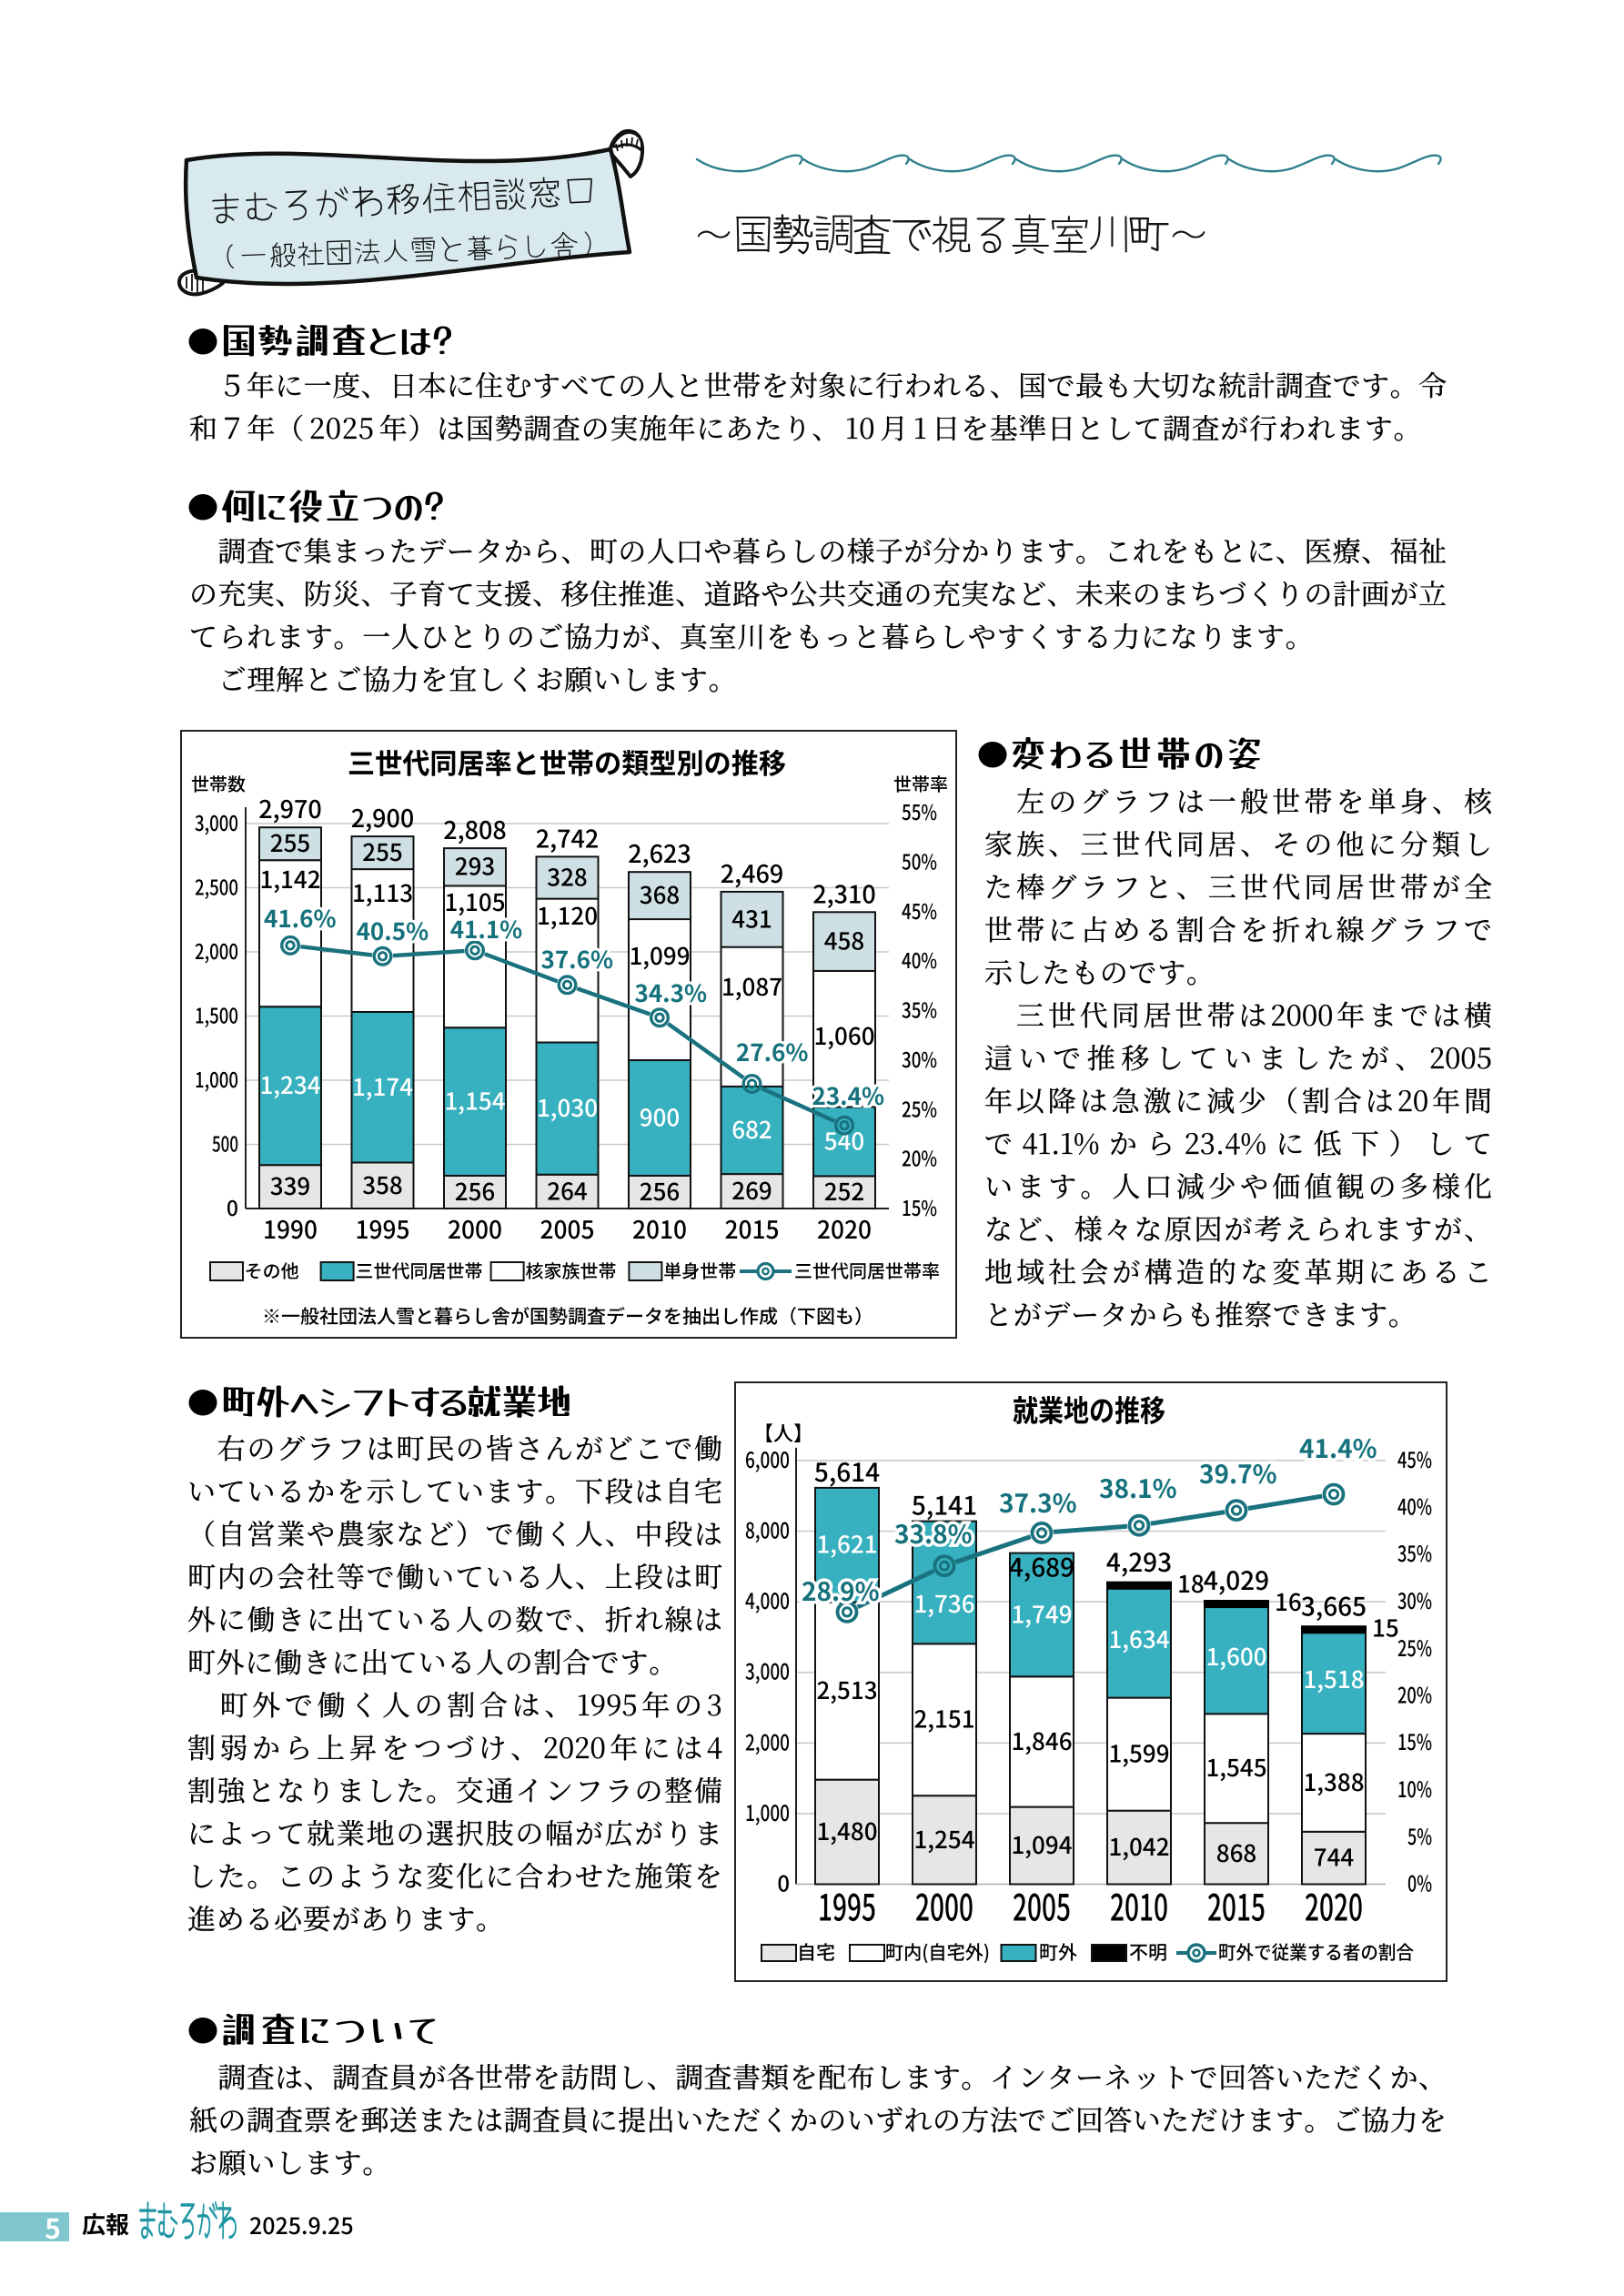 This screenshot has width=1624, height=2296. I want to click on svg-text: 1,000, so click(767, 1811).